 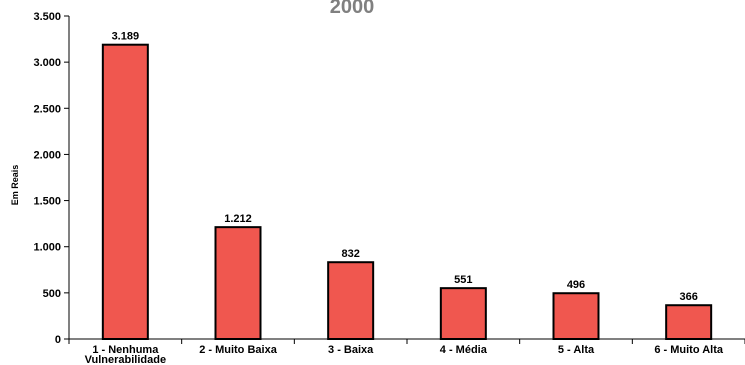 I want to click on x-tick-label: 3 - Baixa, so click(x=351, y=350).